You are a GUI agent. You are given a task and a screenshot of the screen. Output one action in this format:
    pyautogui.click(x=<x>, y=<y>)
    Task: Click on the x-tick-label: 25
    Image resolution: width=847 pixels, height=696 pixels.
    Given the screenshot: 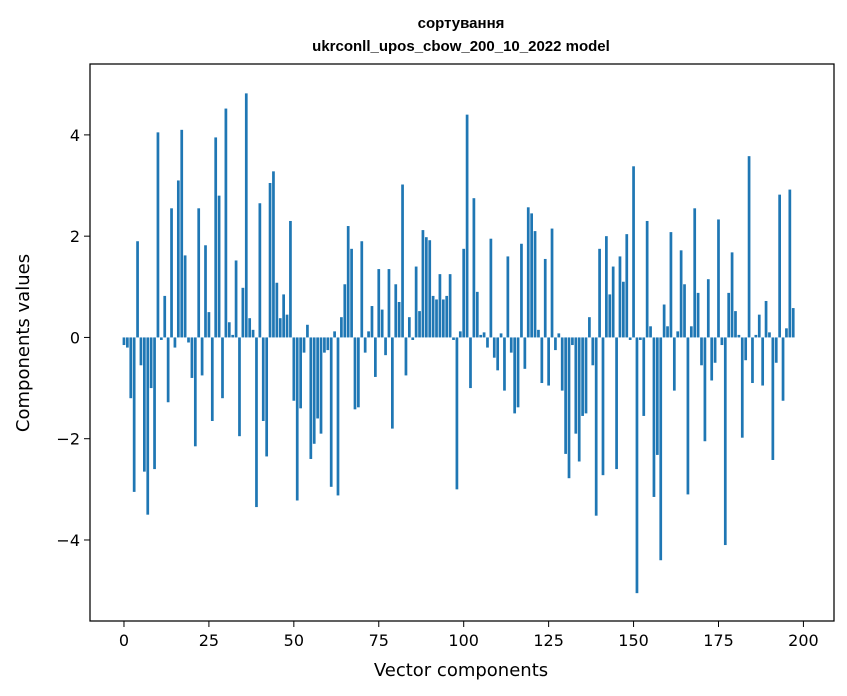 What is the action you would take?
    pyautogui.click(x=209, y=640)
    